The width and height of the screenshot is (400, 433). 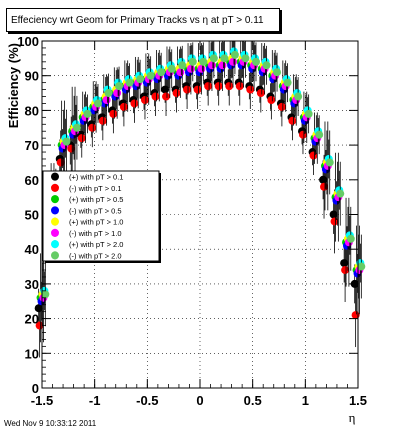 What do you see at coordinates (305, 400) in the screenshot?
I see `x-tick-label: 1` at bounding box center [305, 400].